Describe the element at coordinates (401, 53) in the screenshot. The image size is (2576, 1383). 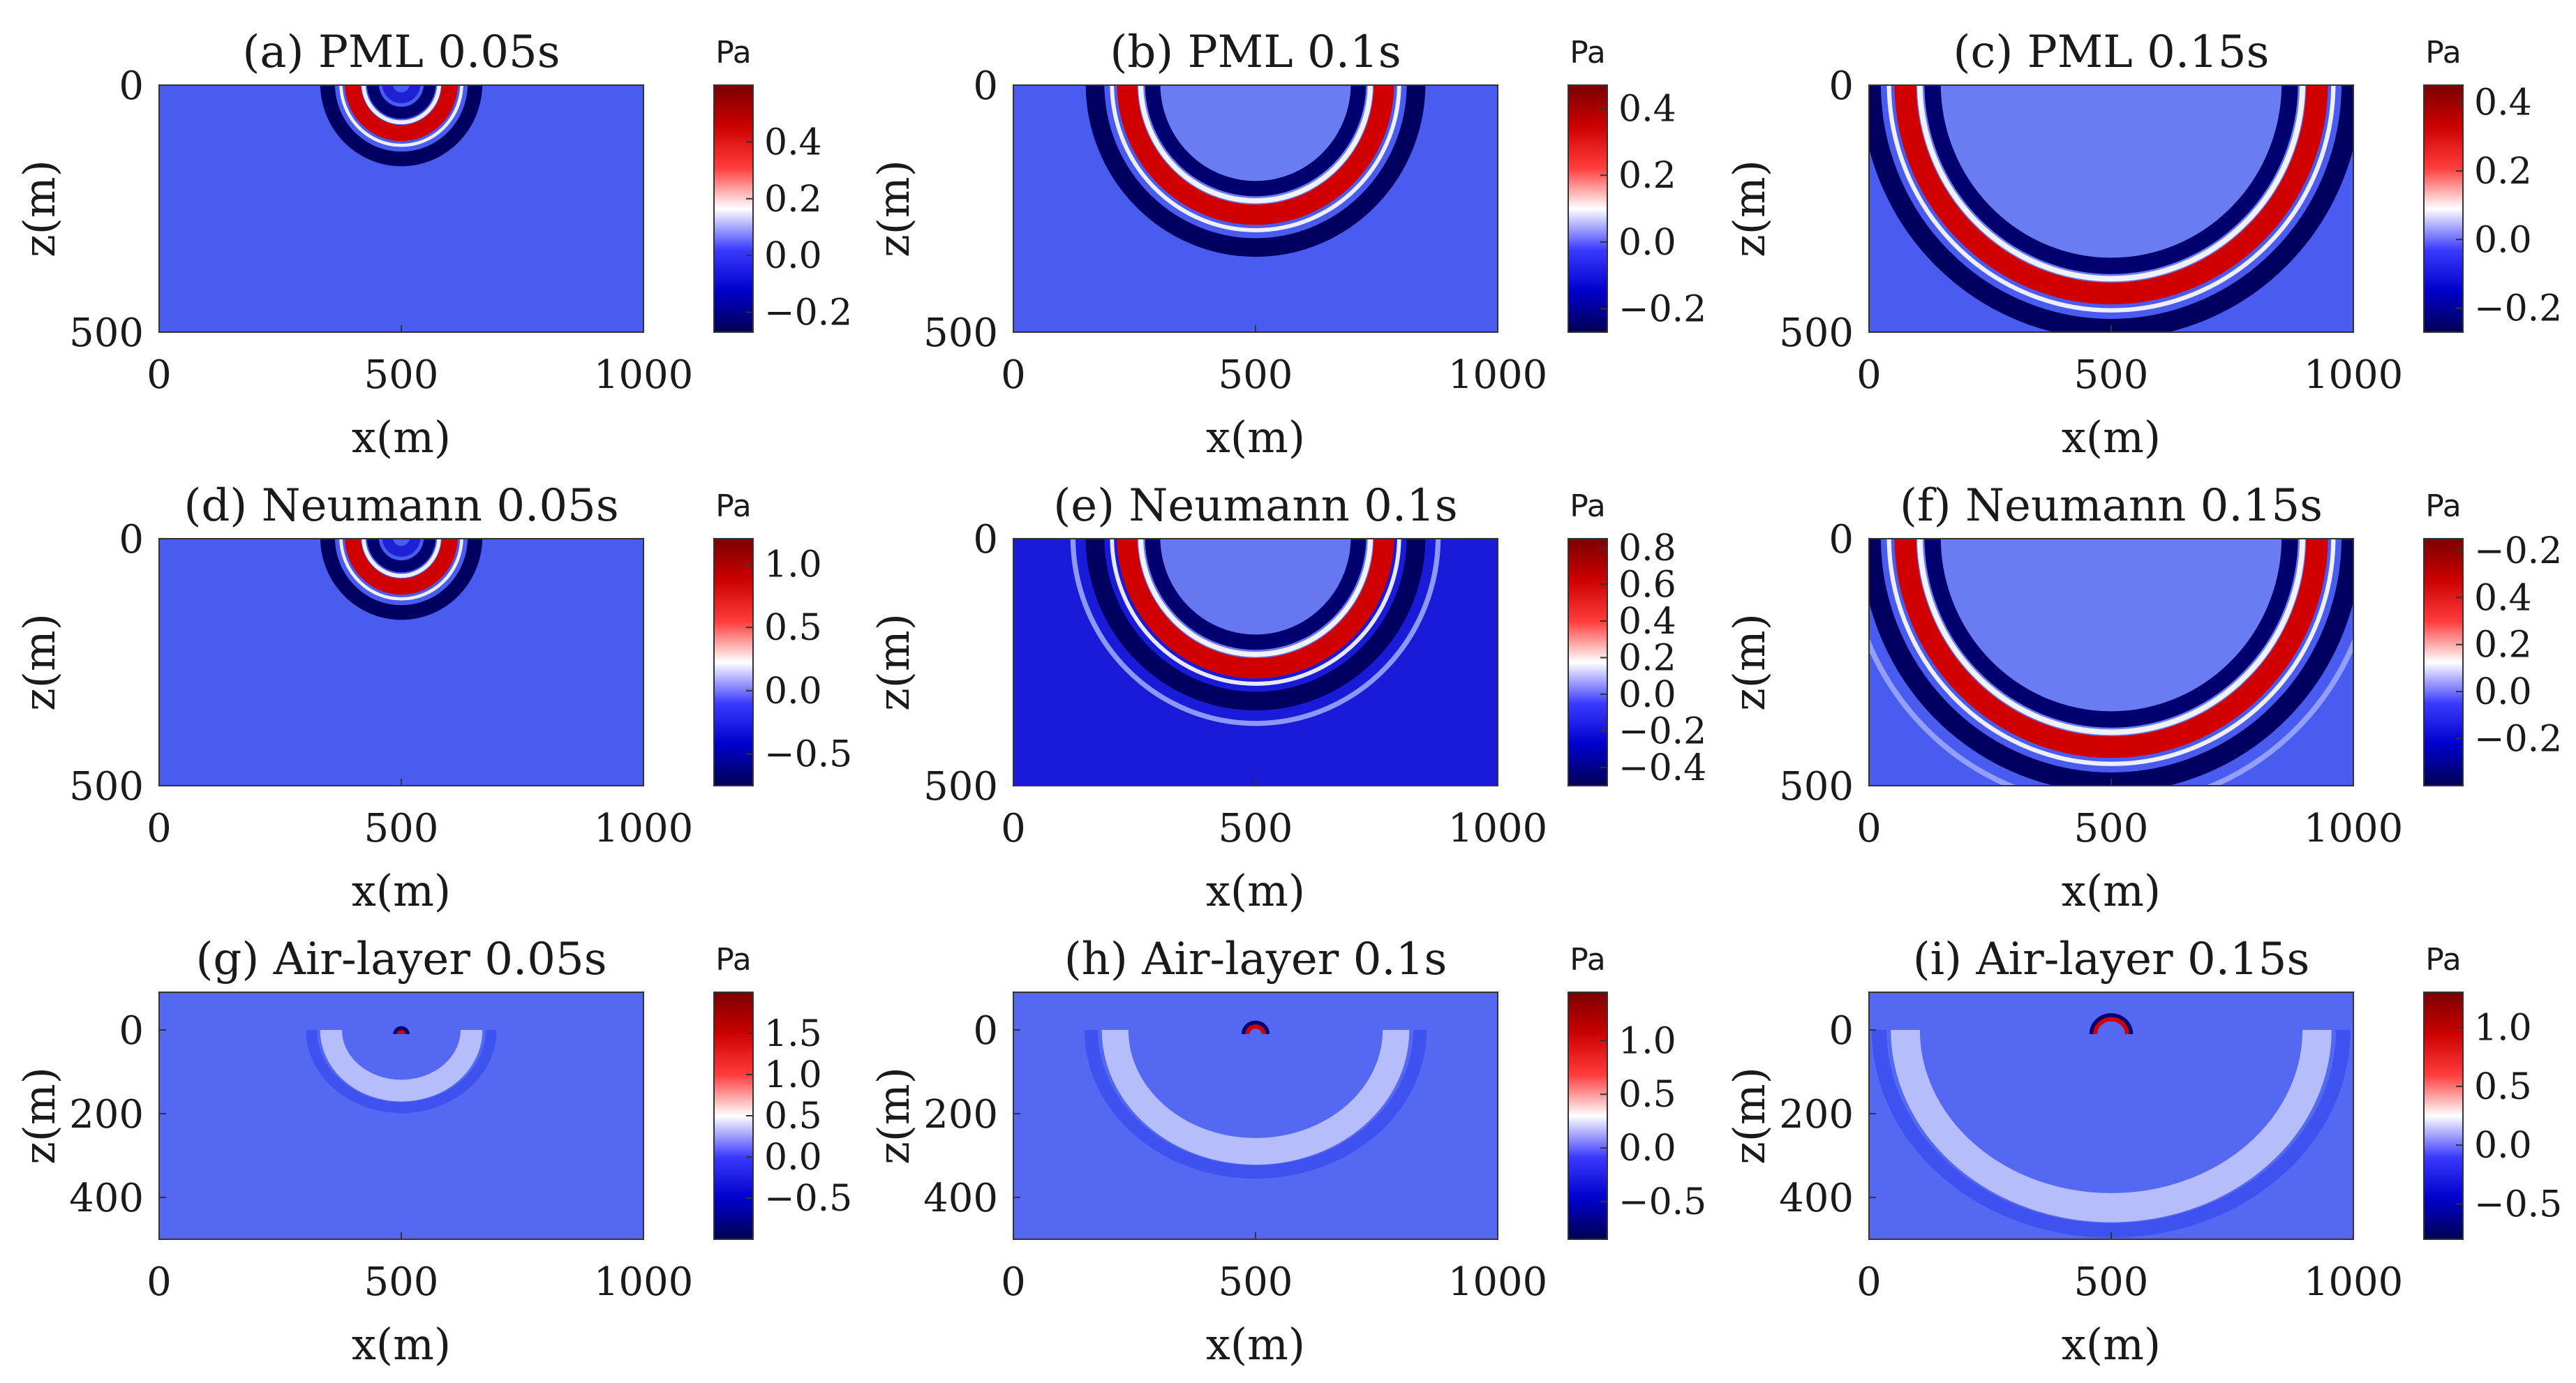
I see `panel-title: (a) PML 0.05s` at that location.